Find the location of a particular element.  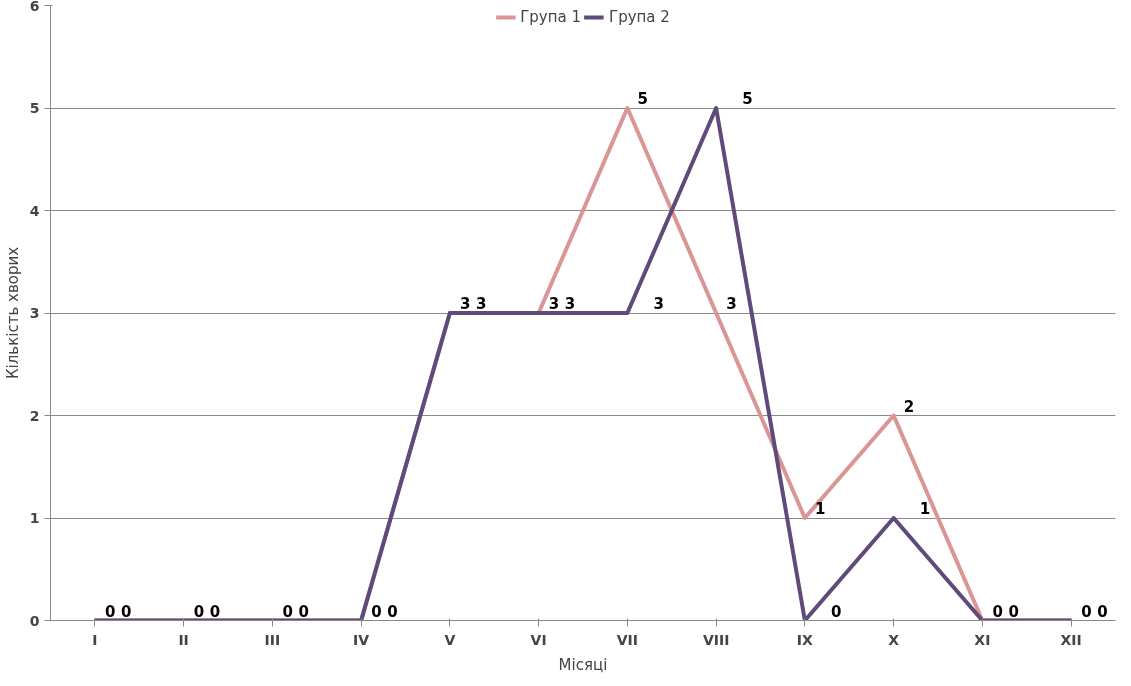

x-tick-label: IV is located at coordinates (361, 639).